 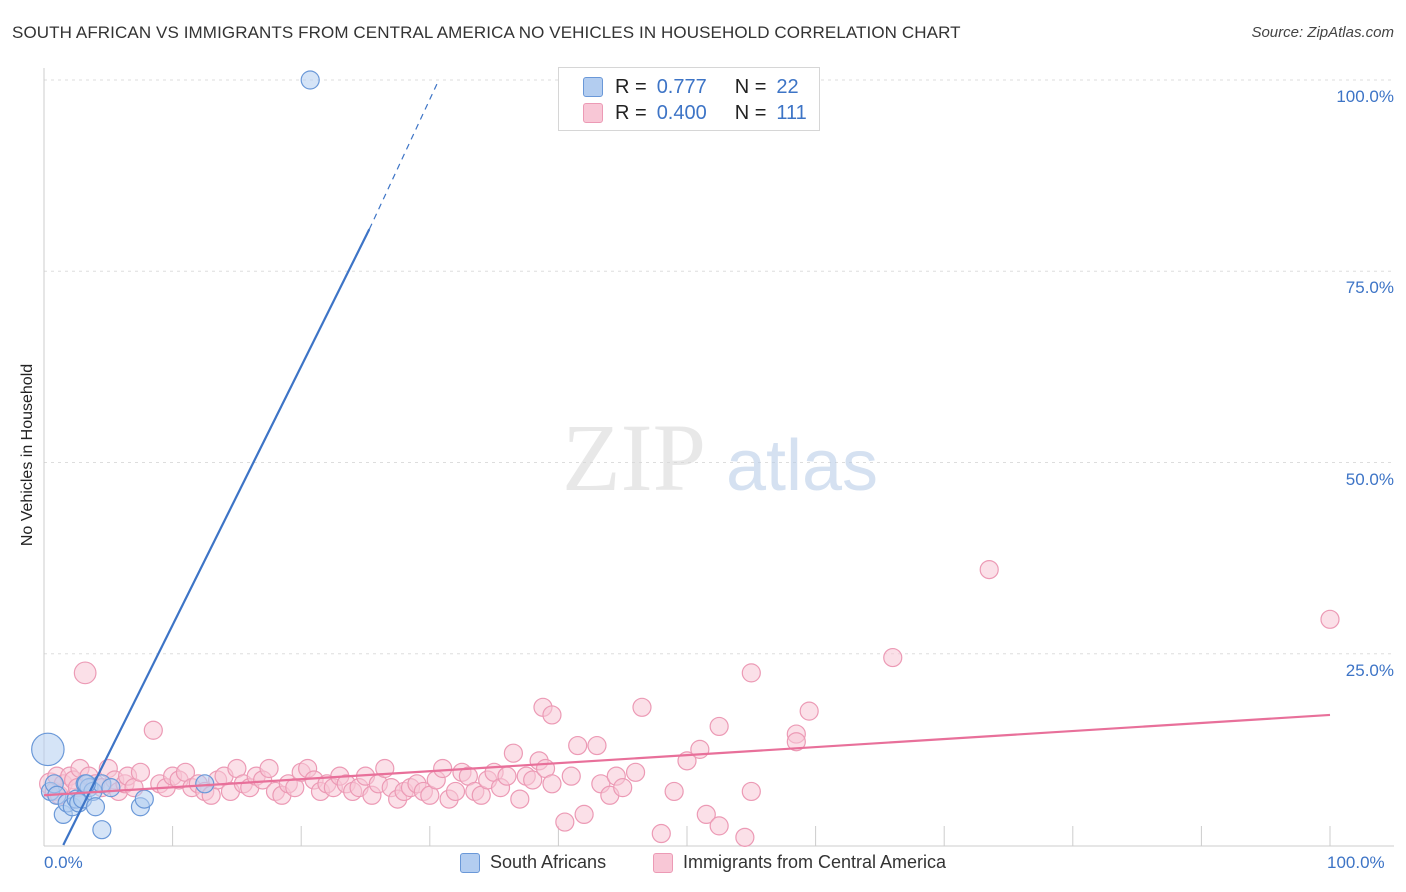 I want to click on bottom-legend-south-africans: South Africans, so click(x=533, y=862).